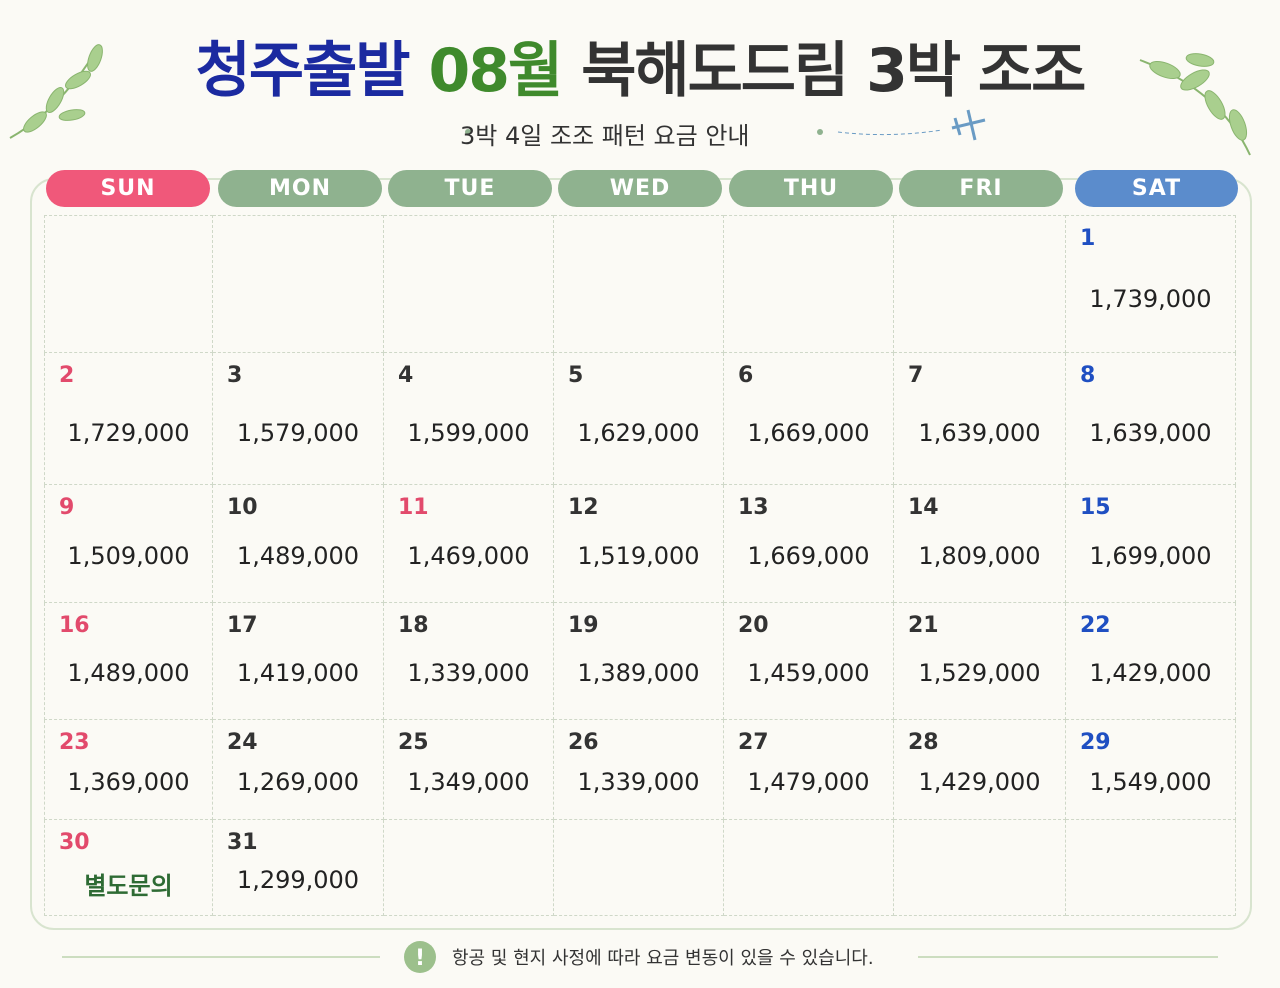  I want to click on calendar-cell: 19 1,389,000, so click(639, 661).